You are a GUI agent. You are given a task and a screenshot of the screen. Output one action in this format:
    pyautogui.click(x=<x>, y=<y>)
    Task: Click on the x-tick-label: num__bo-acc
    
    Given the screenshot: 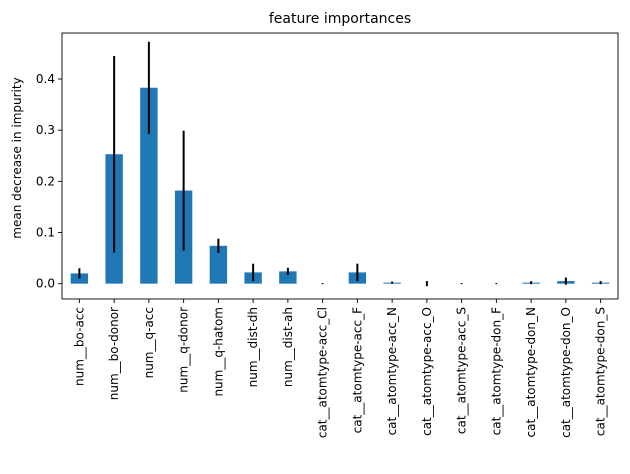 What is the action you would take?
    pyautogui.click(x=79, y=346)
    